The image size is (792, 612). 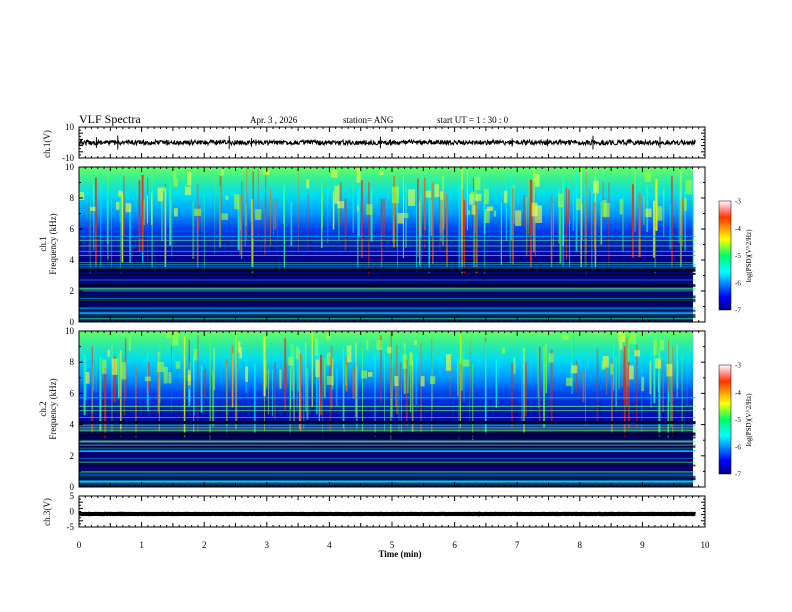 I want to click on colorbar-tick-label: -7, so click(x=738, y=311).